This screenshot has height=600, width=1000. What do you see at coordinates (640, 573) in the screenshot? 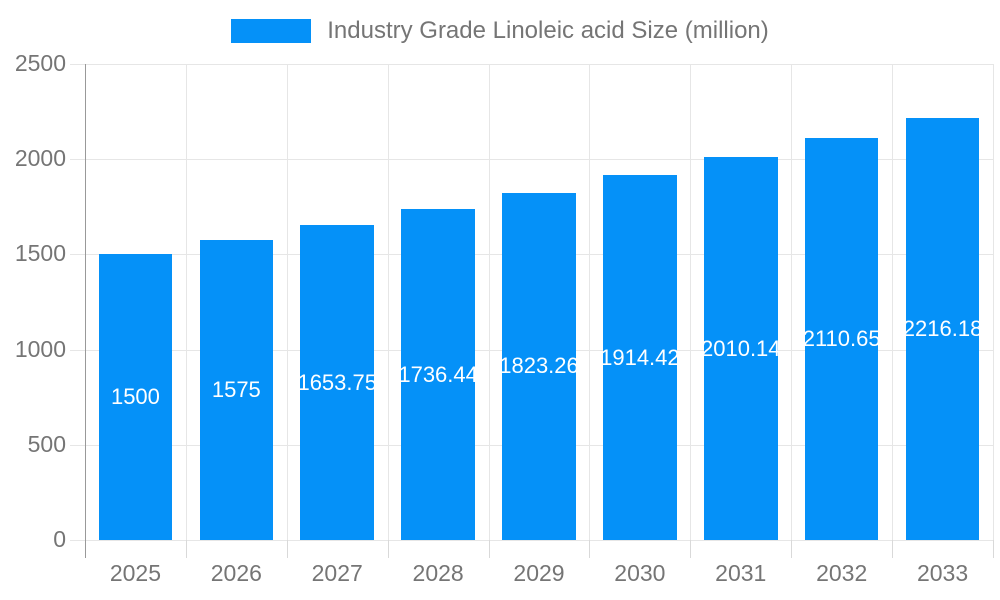
I see `x-axis-label: 2030` at bounding box center [640, 573].